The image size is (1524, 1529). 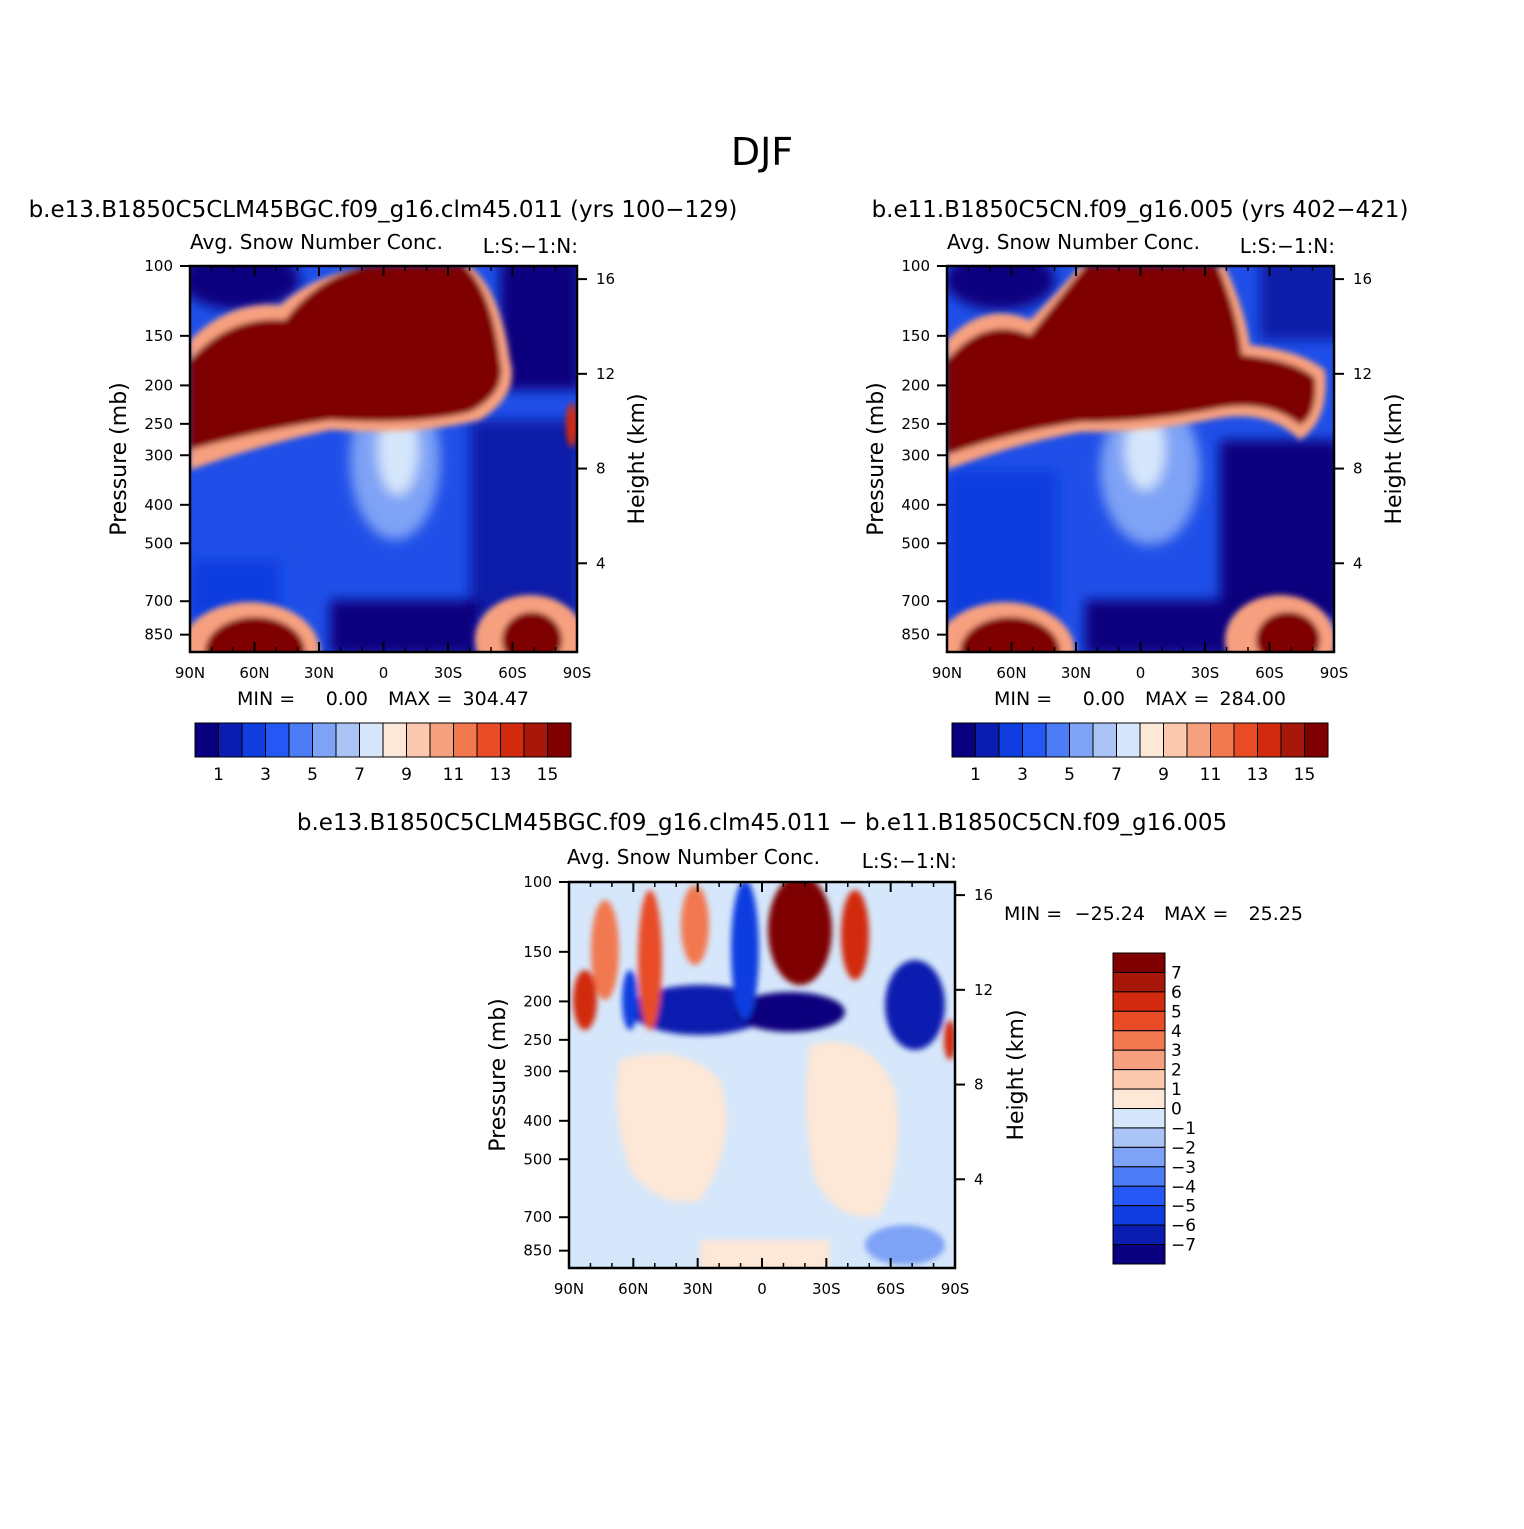 What do you see at coordinates (1183, 1207) in the screenshot?
I see `colorbar-label: −5` at bounding box center [1183, 1207].